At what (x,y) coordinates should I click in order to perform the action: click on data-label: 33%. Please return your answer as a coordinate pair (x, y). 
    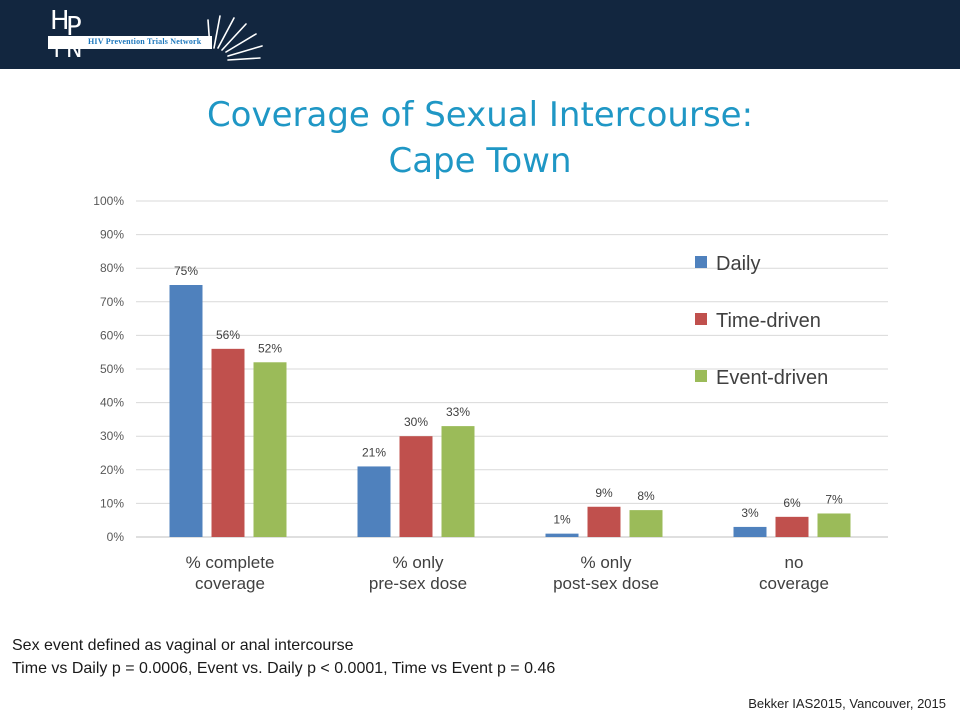
    Looking at the image, I should click on (458, 412).